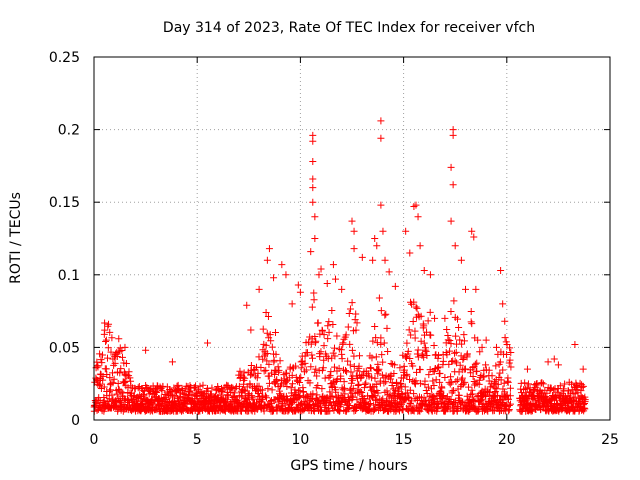 The height and width of the screenshot is (480, 640). What do you see at coordinates (300, 440) in the screenshot?
I see `x-tick-label: 10` at bounding box center [300, 440].